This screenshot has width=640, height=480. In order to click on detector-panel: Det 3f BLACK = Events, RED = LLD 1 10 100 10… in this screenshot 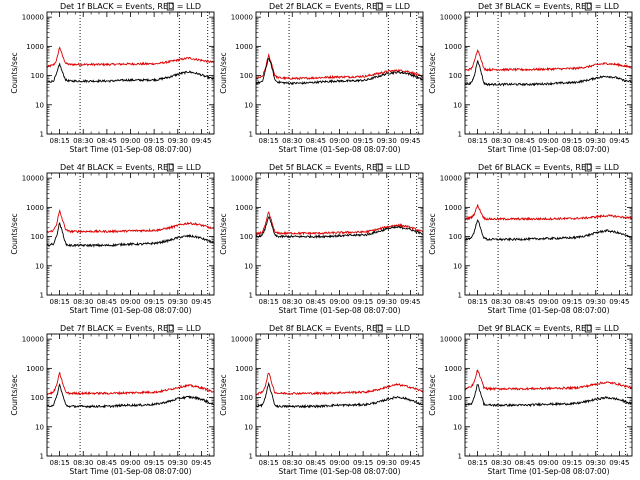, I will do `click(530, 78)`.